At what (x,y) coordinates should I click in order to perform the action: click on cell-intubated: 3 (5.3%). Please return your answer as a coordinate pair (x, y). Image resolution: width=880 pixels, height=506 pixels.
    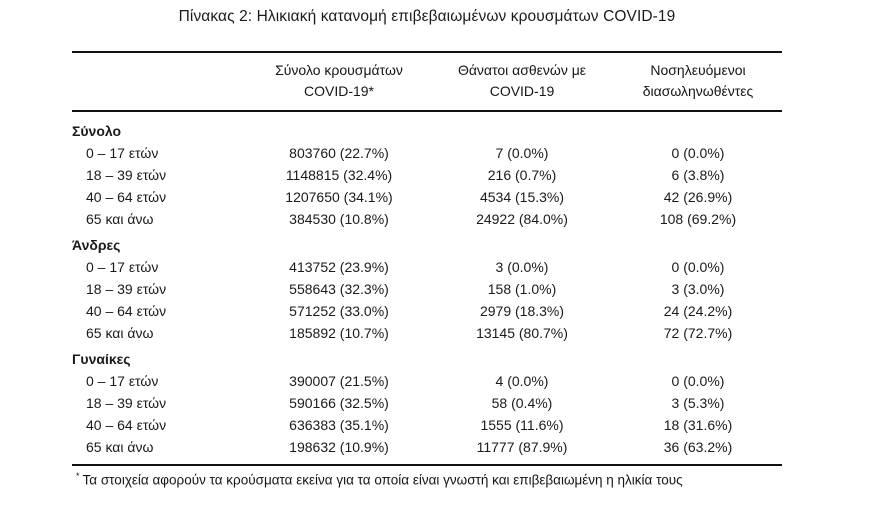
    Looking at the image, I should click on (698, 403).